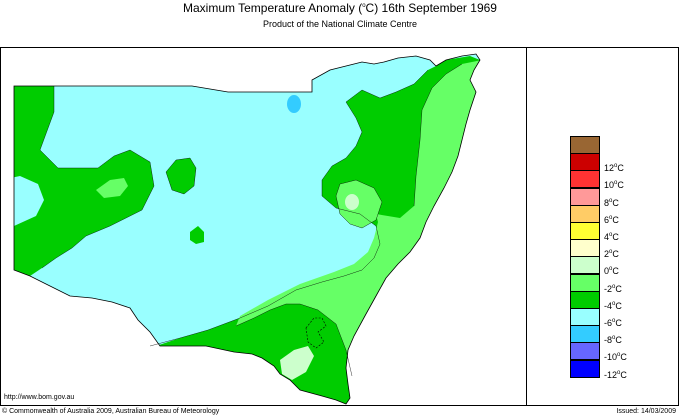  Describe the element at coordinates (526, 226) in the screenshot. I see `legend-divider` at that location.